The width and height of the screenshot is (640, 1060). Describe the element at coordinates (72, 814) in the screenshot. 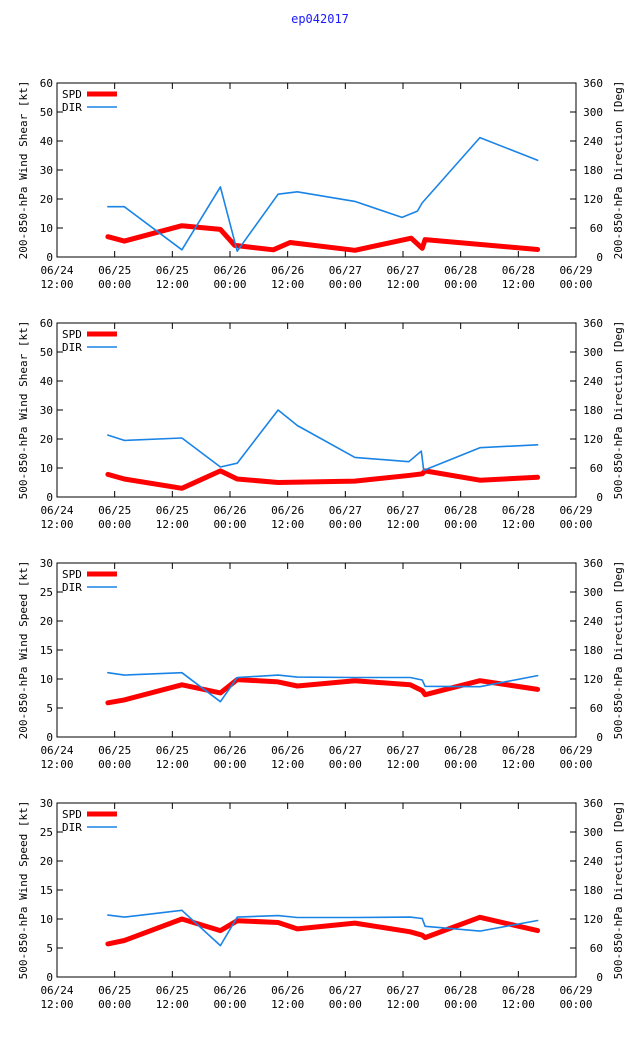

I see `legend-label-spd: SPD` at that location.